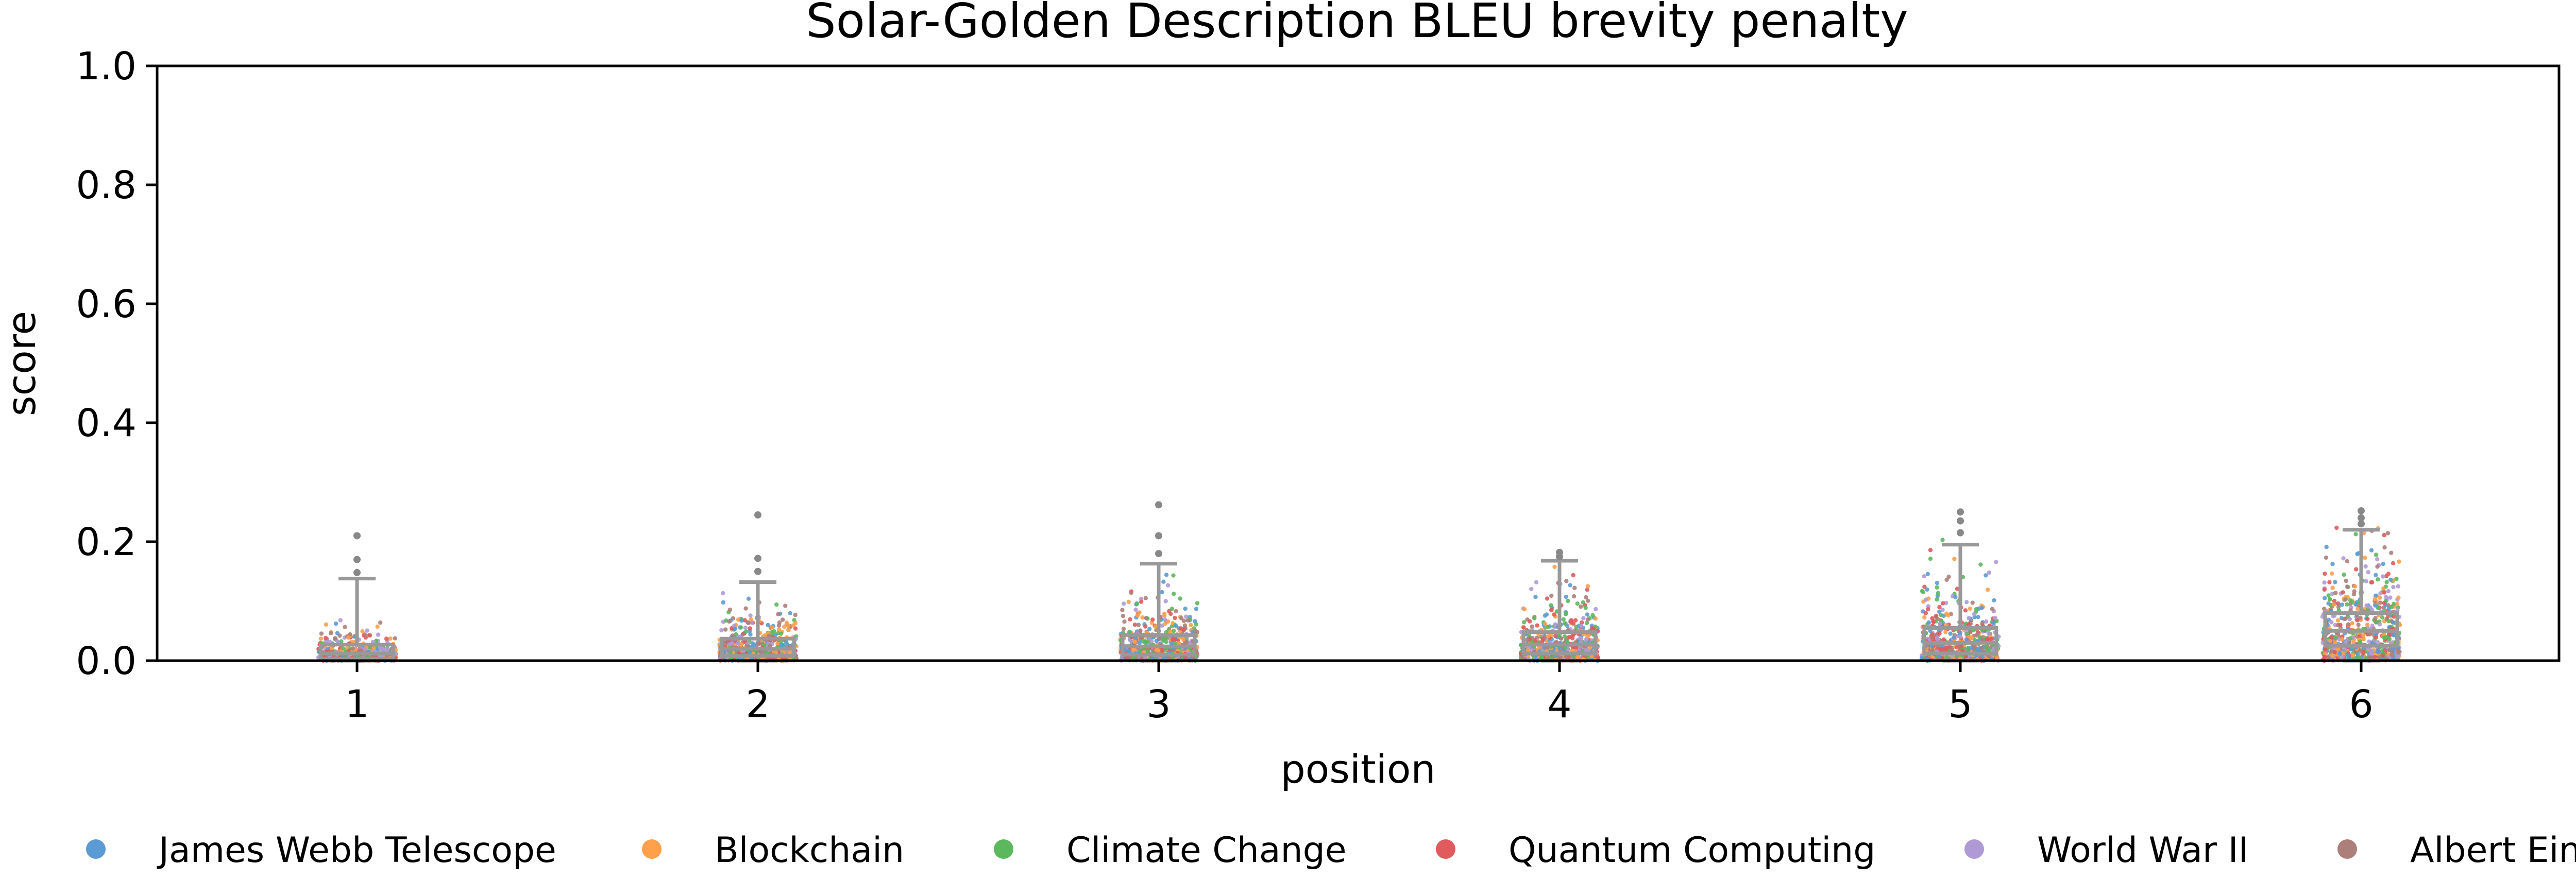  Describe the element at coordinates (2493, 851) in the screenshot. I see `legend-label: Albert Einstein` at that location.